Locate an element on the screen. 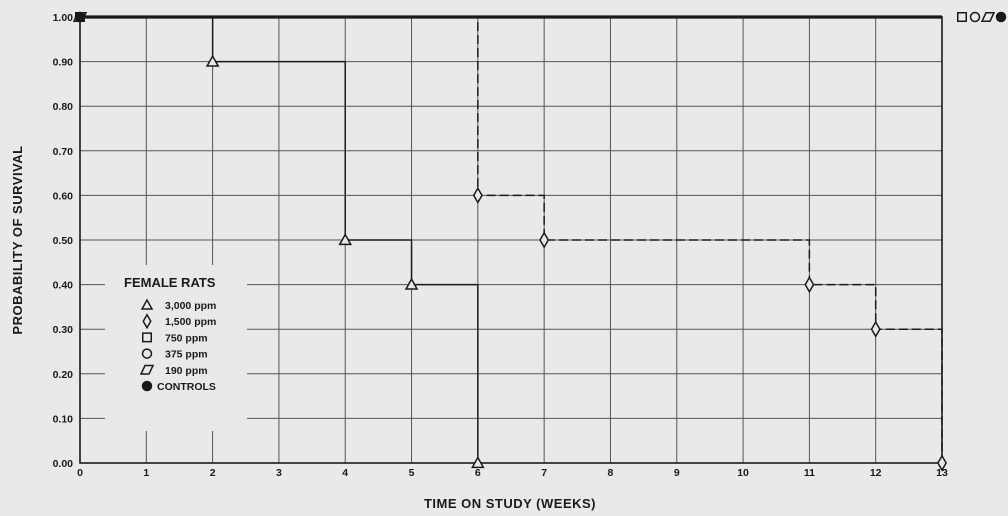 The image size is (1008, 516). x-tick-label: 7 is located at coordinates (544, 473).